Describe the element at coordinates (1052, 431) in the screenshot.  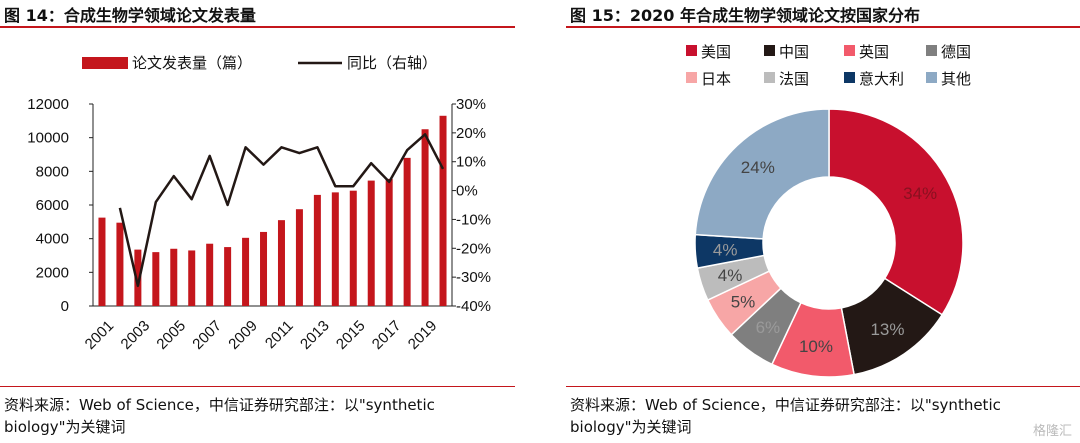
I see `watermark: 格隆汇` at that location.